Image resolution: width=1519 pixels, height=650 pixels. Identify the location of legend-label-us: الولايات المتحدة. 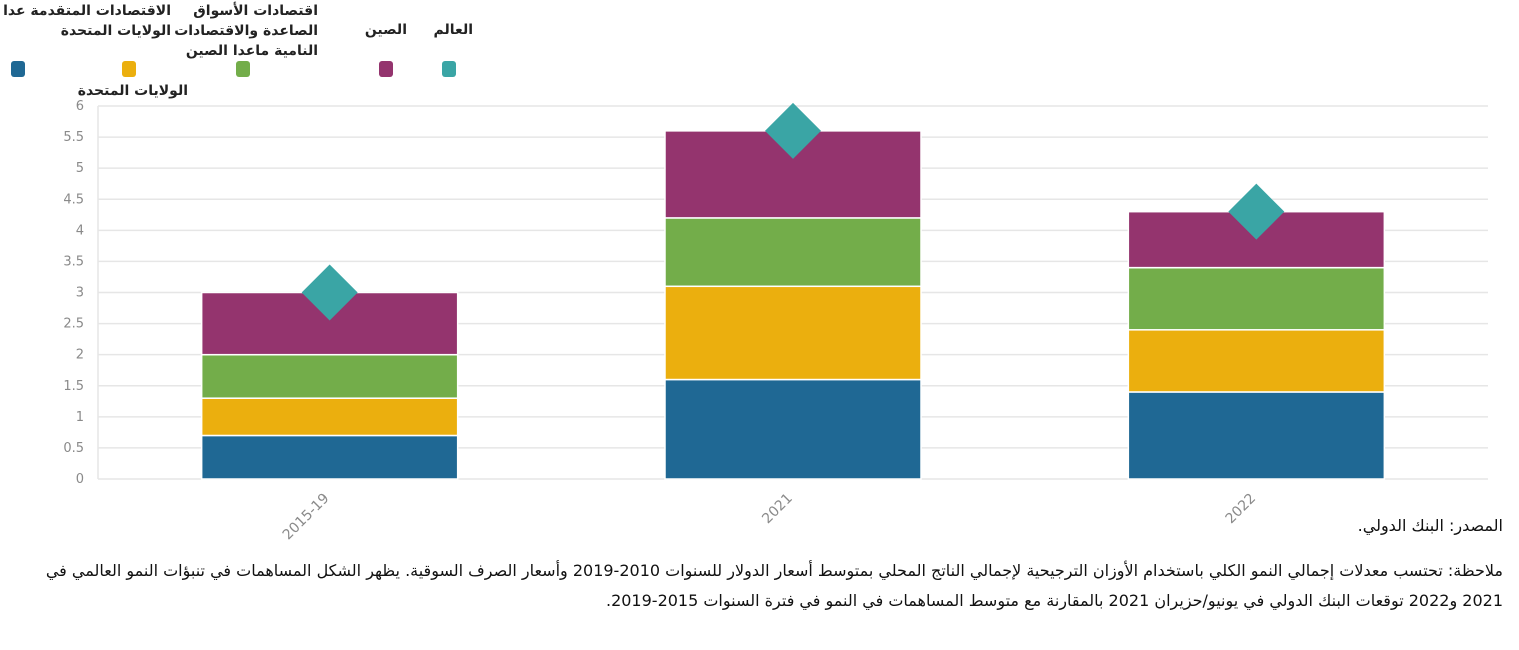
(132, 91).